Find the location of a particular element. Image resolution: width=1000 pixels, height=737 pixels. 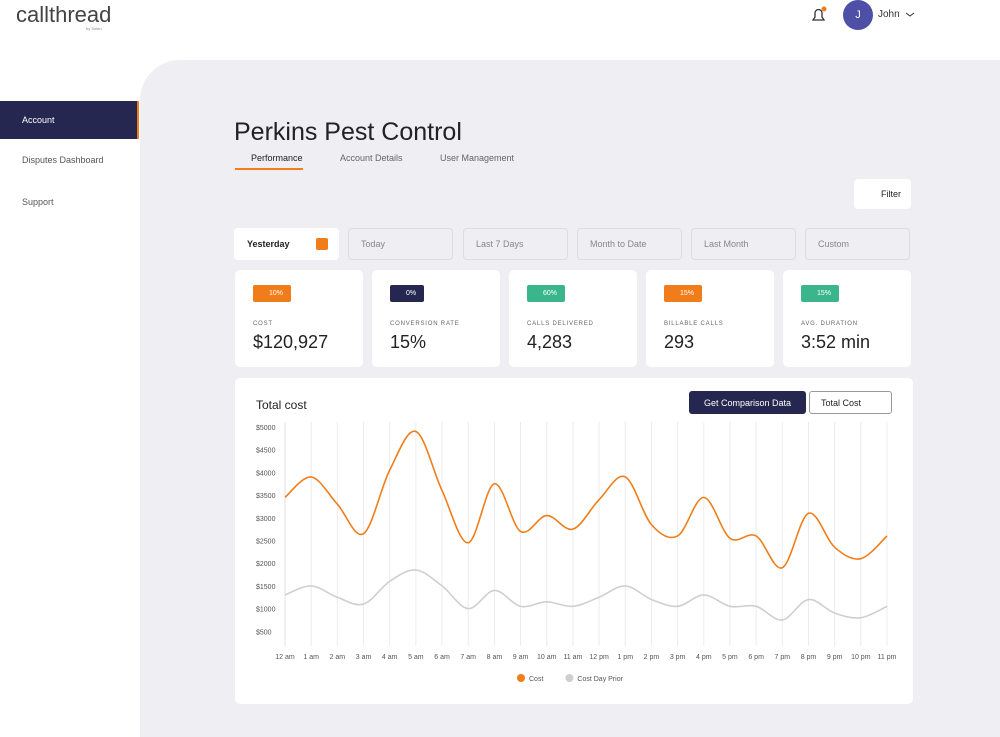

range-button: Last Month is located at coordinates (743, 244).